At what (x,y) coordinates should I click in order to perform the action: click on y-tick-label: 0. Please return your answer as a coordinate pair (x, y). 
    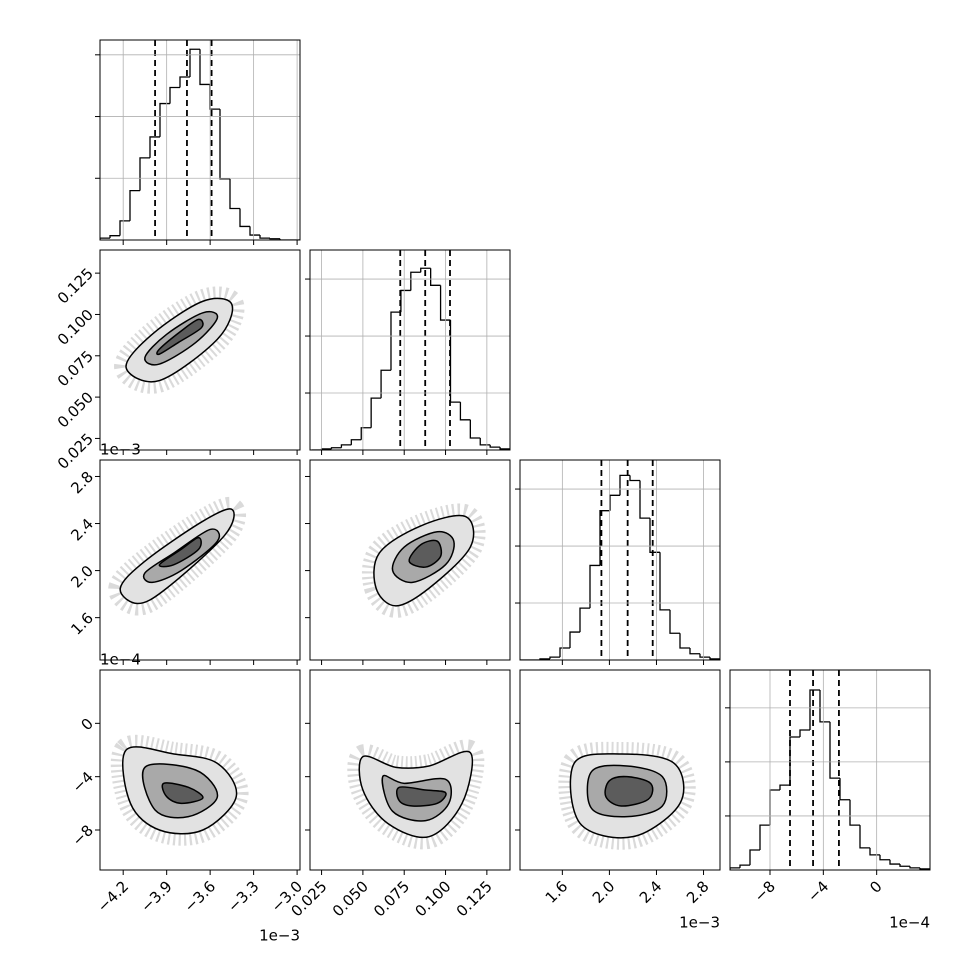
    Looking at the image, I should click on (87, 724).